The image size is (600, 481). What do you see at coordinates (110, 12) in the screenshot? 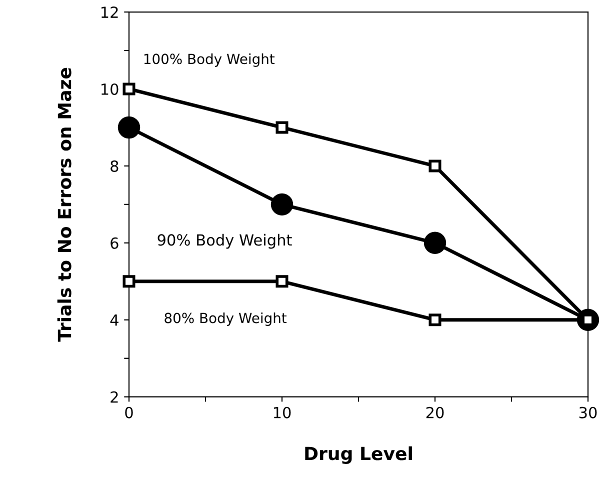
I see `y-tick-label: 12` at bounding box center [110, 12].